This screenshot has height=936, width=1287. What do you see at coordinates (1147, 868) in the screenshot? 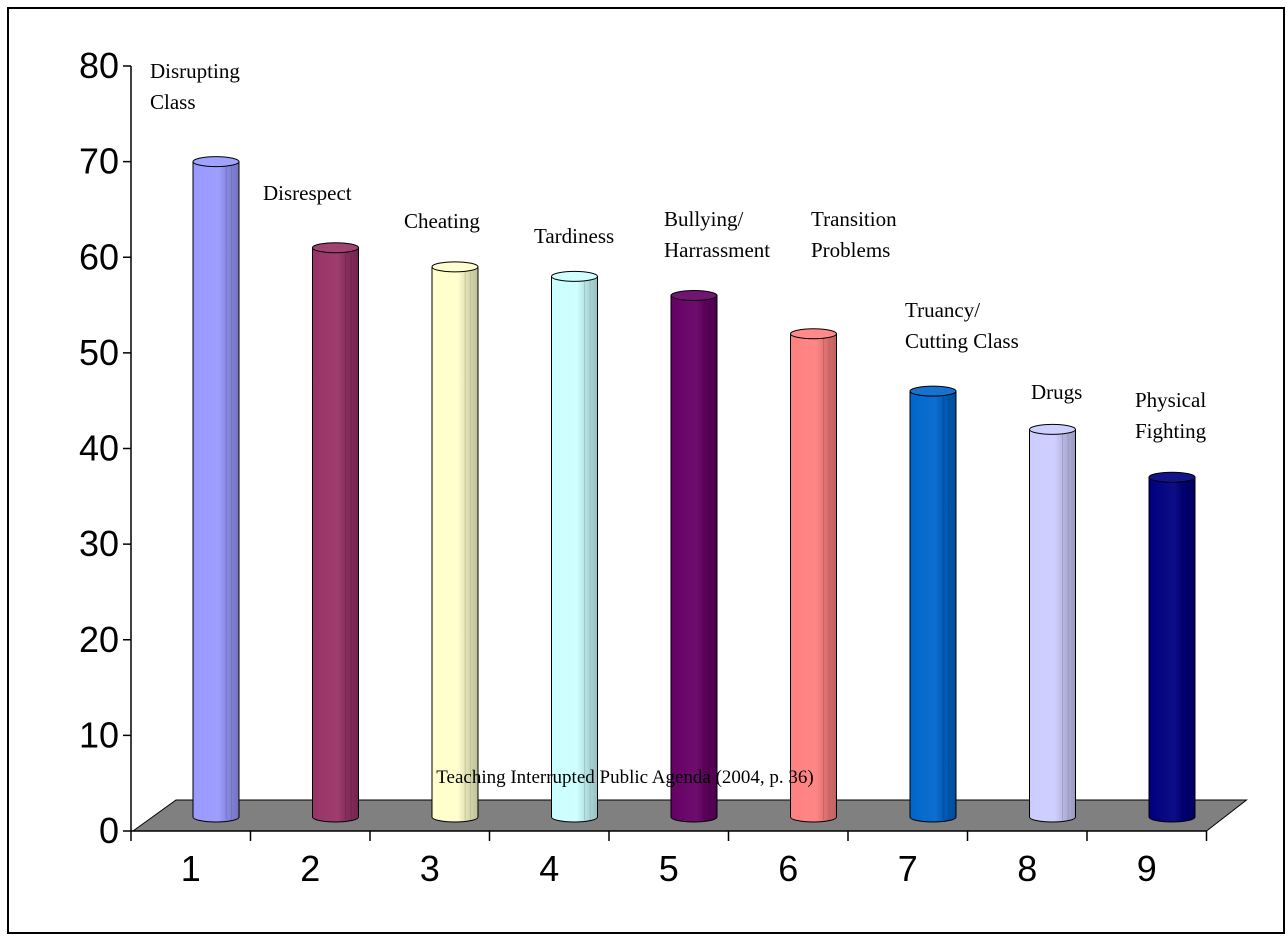
I see `x-tick-label: 9` at bounding box center [1147, 868].